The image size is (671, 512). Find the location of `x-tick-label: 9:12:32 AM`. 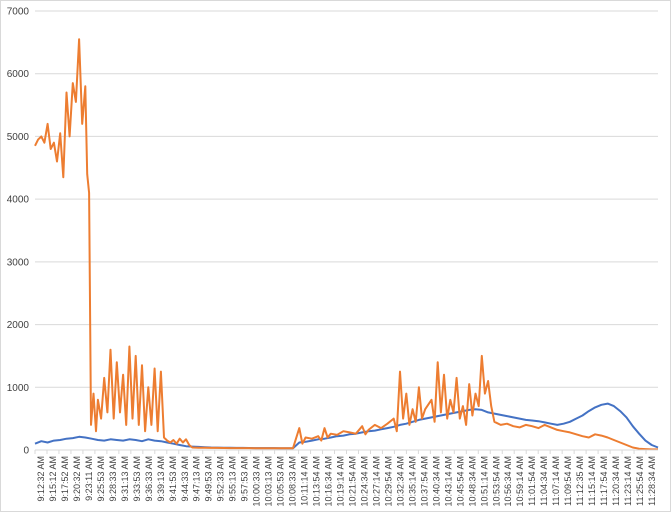

x-tick-label: 9:12:32 AM is located at coordinates (41, 479).